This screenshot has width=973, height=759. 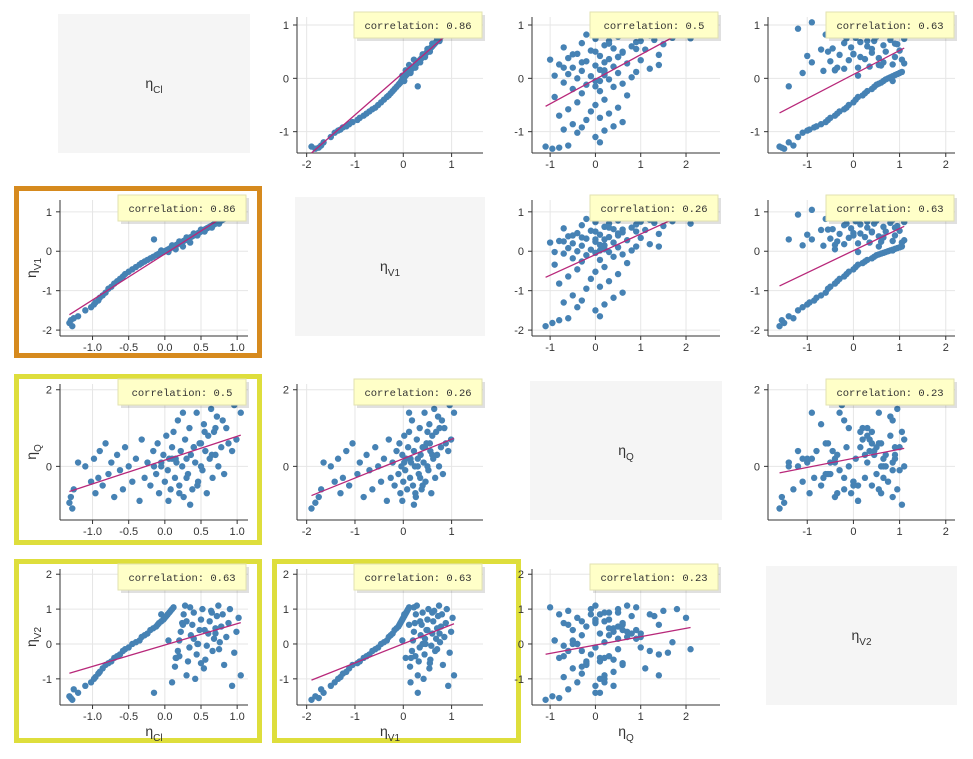 What do you see at coordinates (654, 27) in the screenshot?
I see `correlation-label: correlation: 0.5` at bounding box center [654, 27].